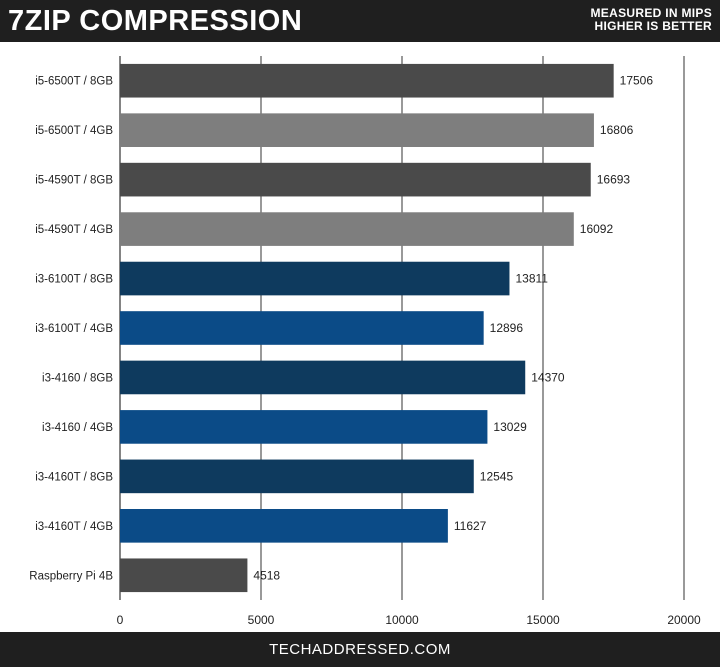 The height and width of the screenshot is (667, 720). I want to click on value-label: 12545, so click(497, 476).